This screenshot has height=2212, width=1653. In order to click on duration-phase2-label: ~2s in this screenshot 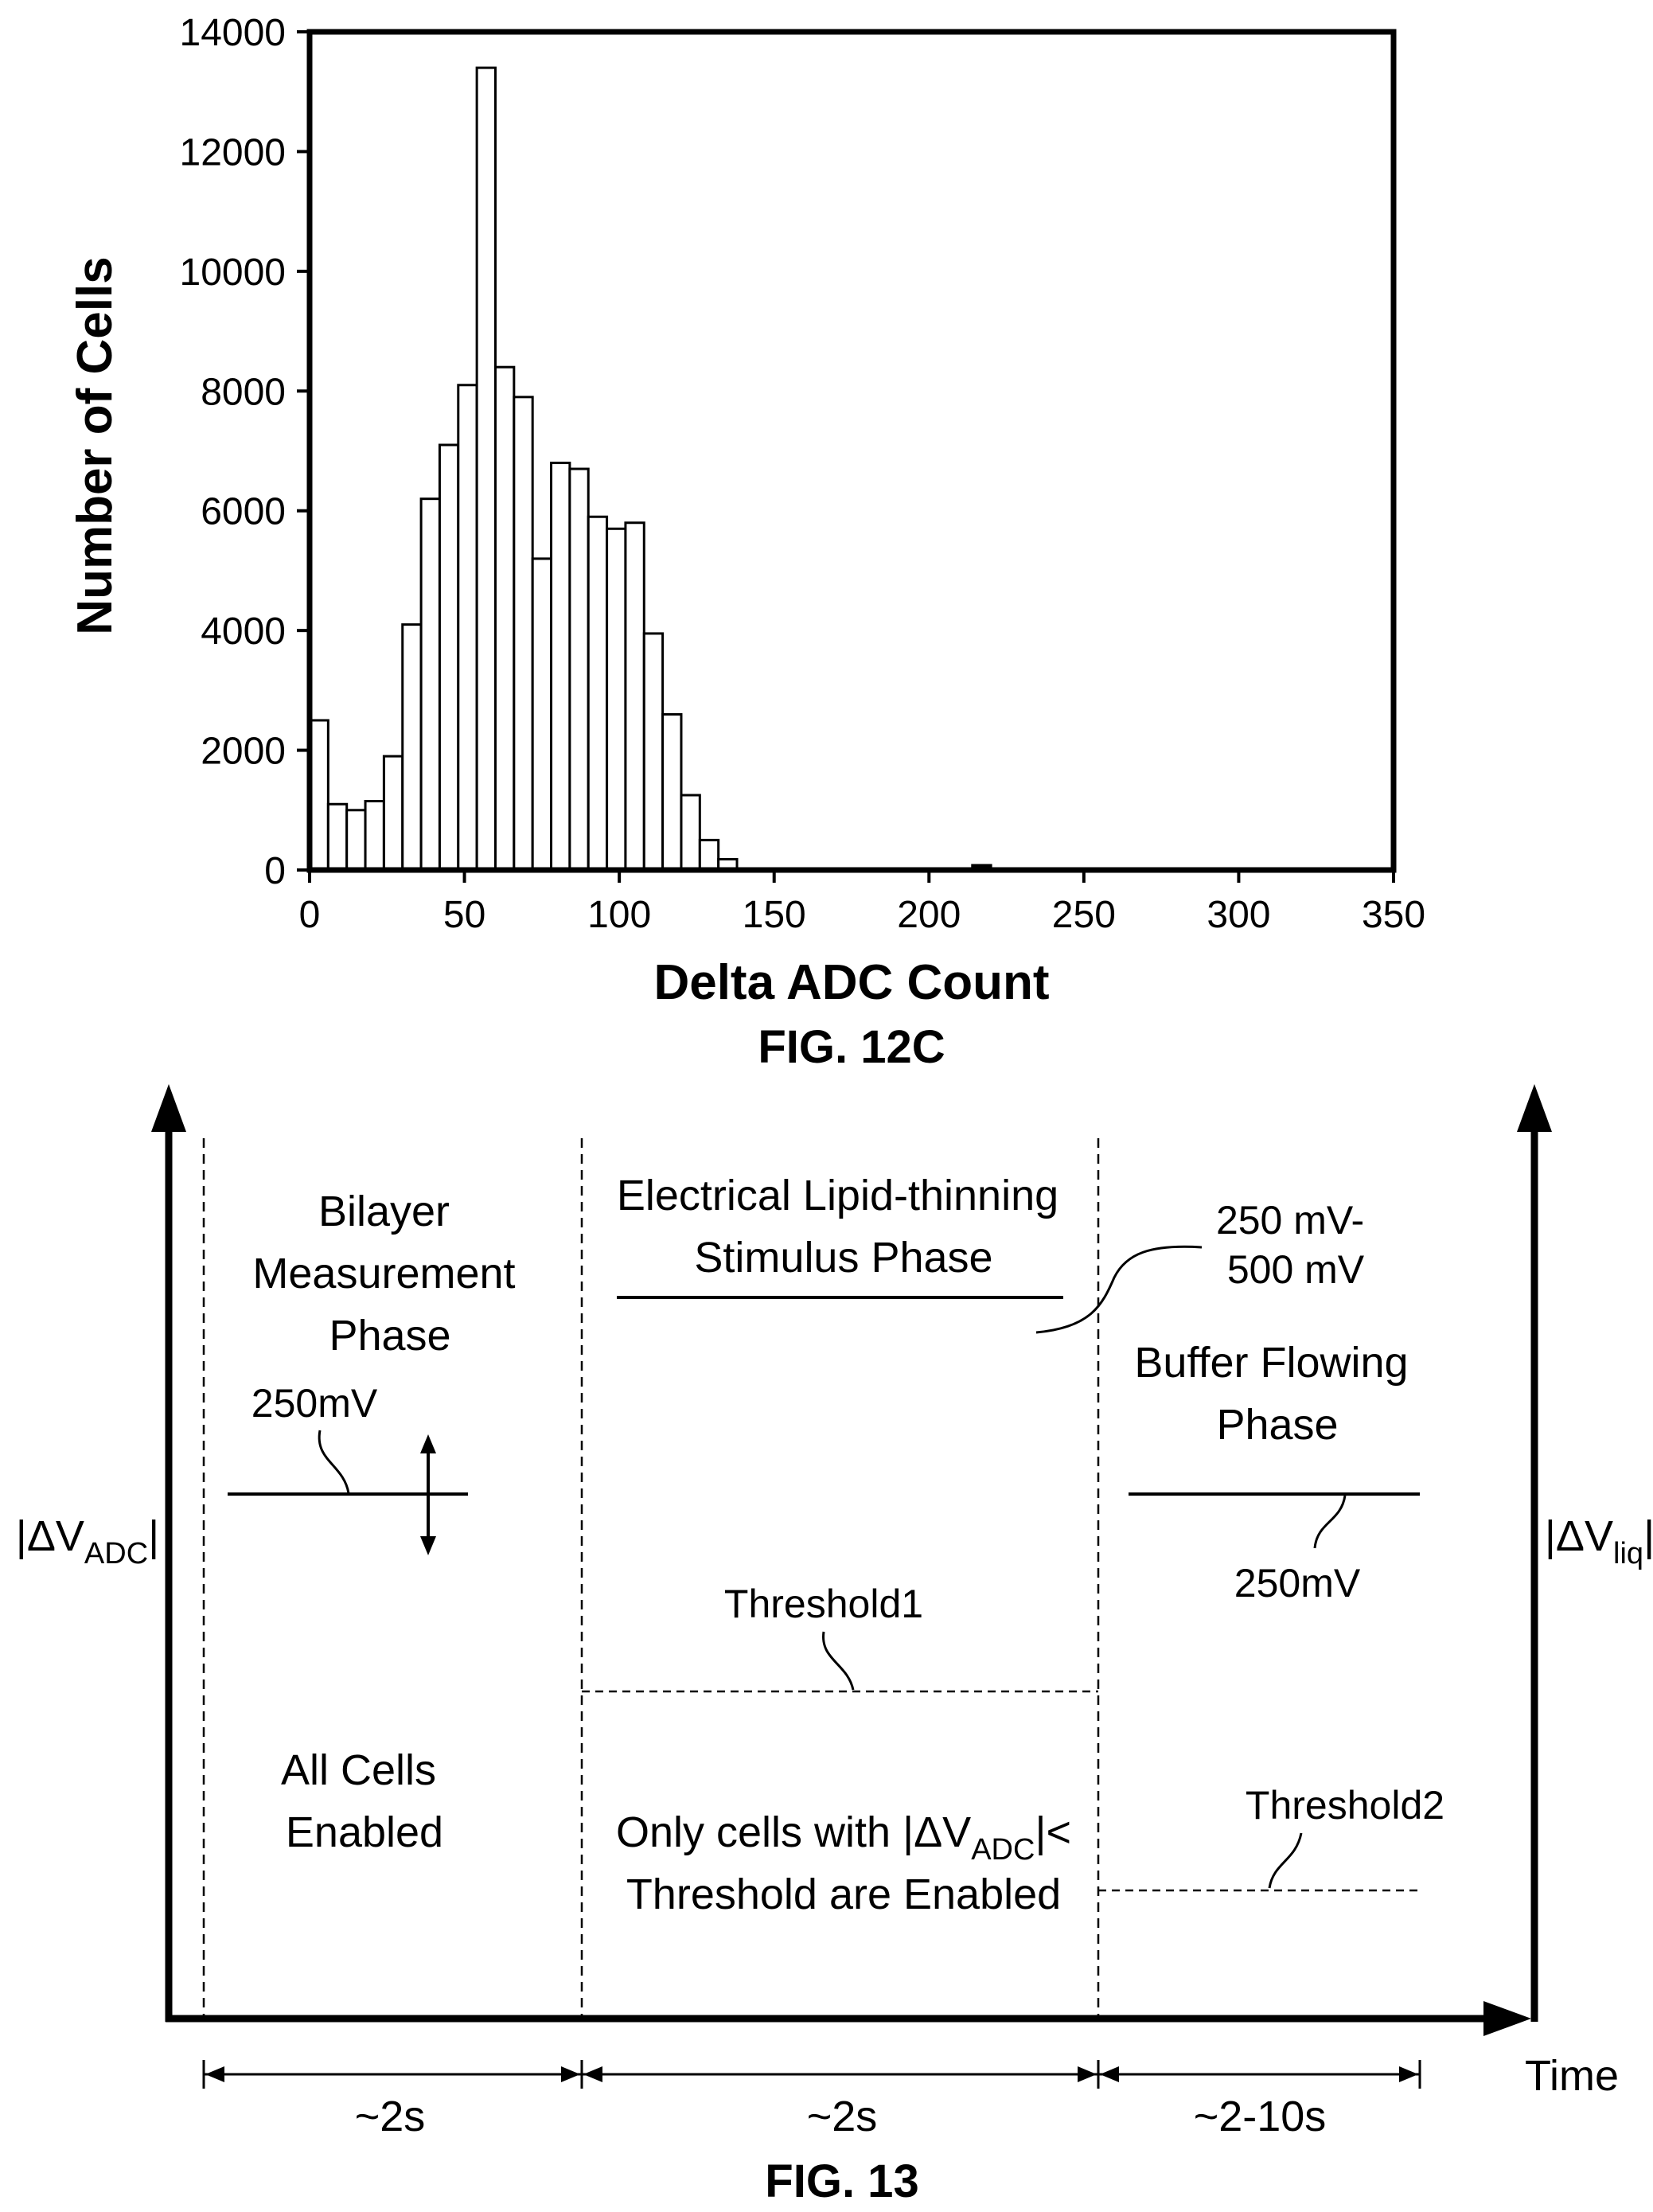, I will do `click(842, 2117)`.